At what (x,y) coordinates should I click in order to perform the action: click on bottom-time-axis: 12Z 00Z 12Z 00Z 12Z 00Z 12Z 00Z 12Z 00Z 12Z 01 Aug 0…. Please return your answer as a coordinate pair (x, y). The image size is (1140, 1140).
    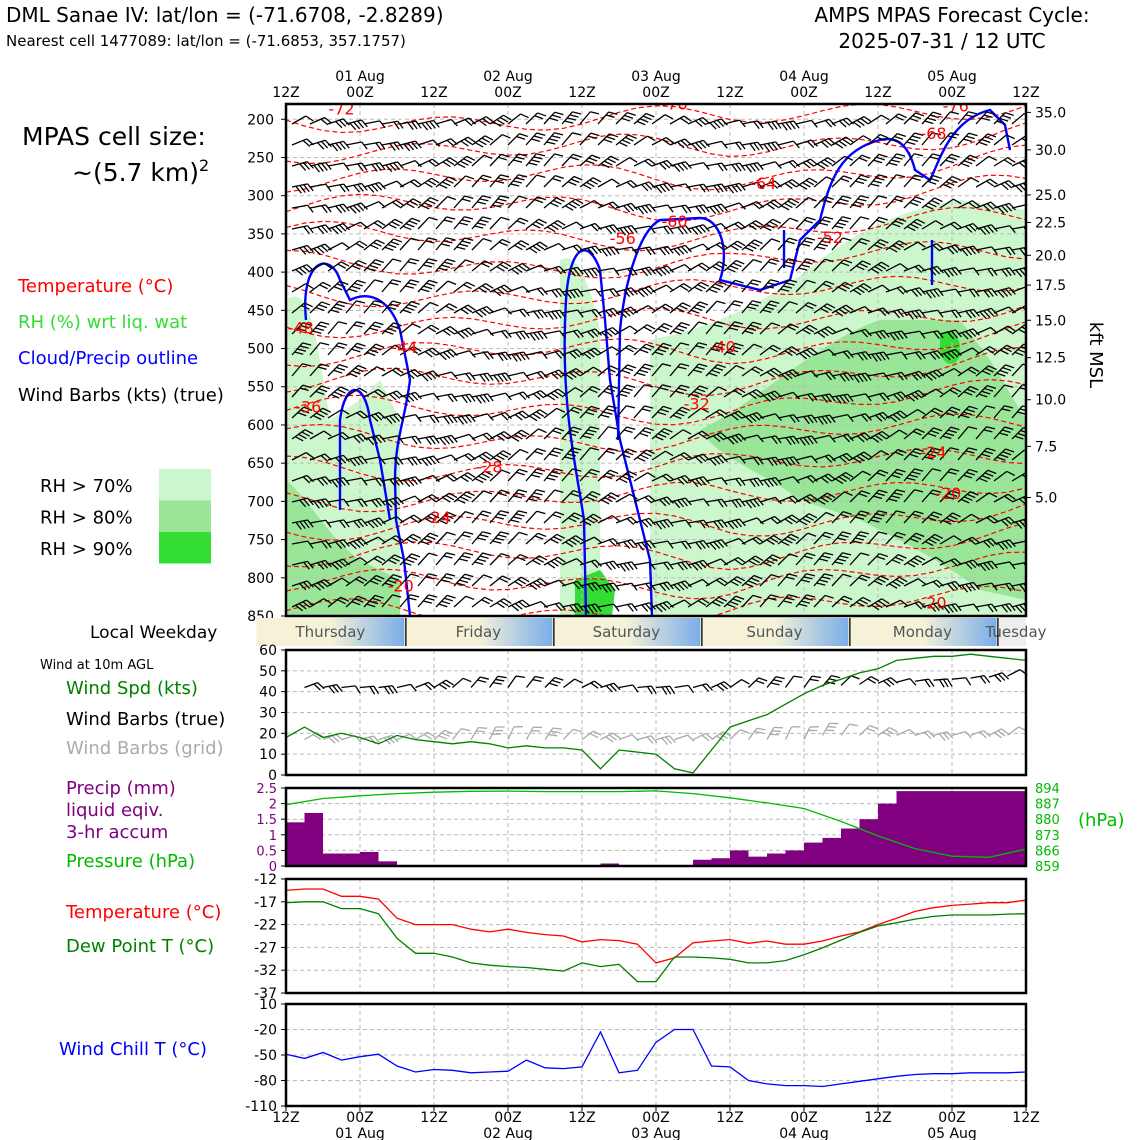
    Looking at the image, I should click on (656, 1123).